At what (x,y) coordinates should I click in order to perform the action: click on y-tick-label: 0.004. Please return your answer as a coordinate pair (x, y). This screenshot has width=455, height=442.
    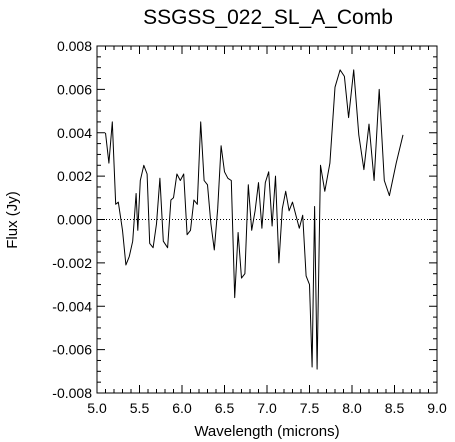
    Looking at the image, I should click on (74, 133).